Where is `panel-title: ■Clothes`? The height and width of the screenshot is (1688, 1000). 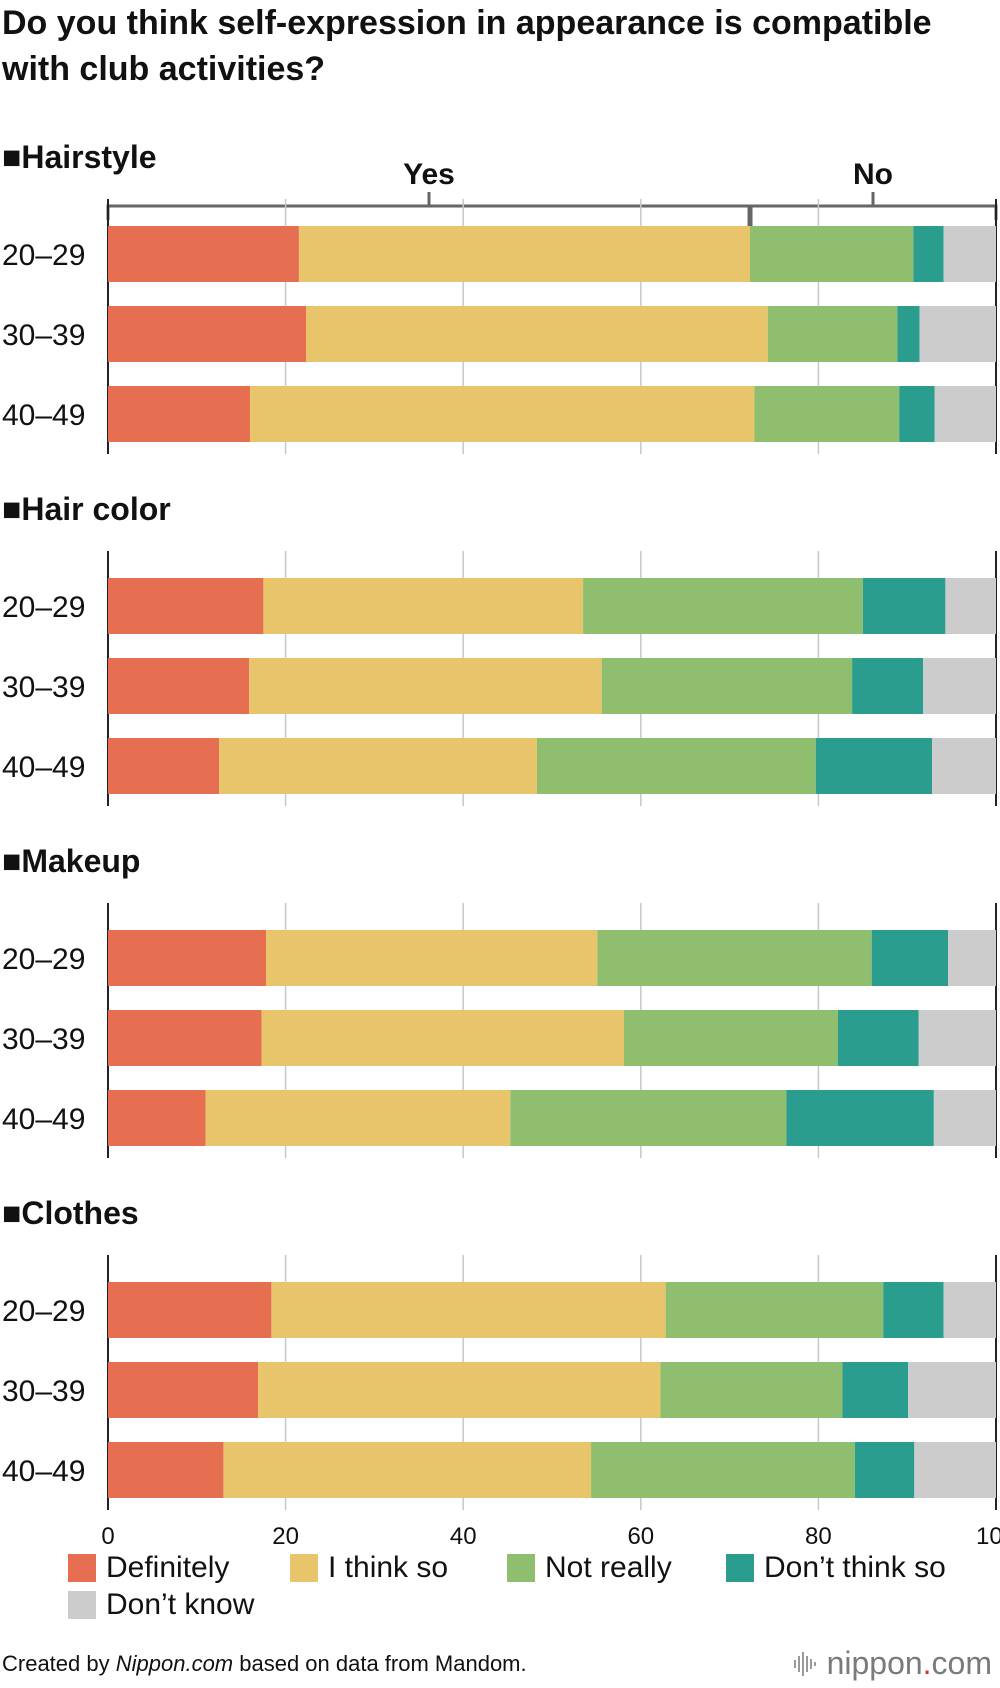 panel-title: ■Clothes is located at coordinates (70, 1213).